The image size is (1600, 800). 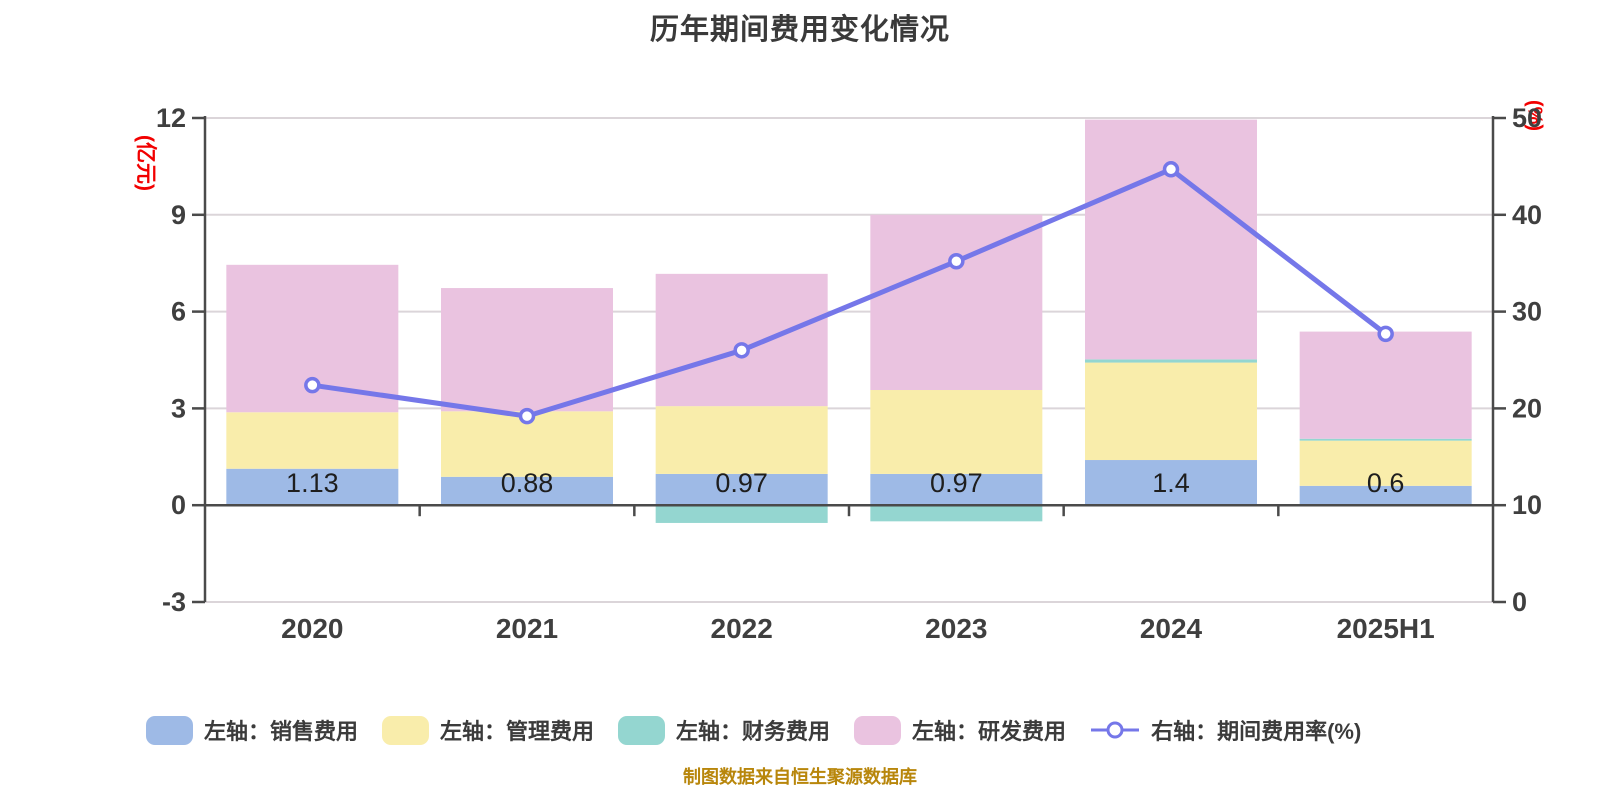 I want to click on legend-line-marker-icon, so click(x=1115, y=730).